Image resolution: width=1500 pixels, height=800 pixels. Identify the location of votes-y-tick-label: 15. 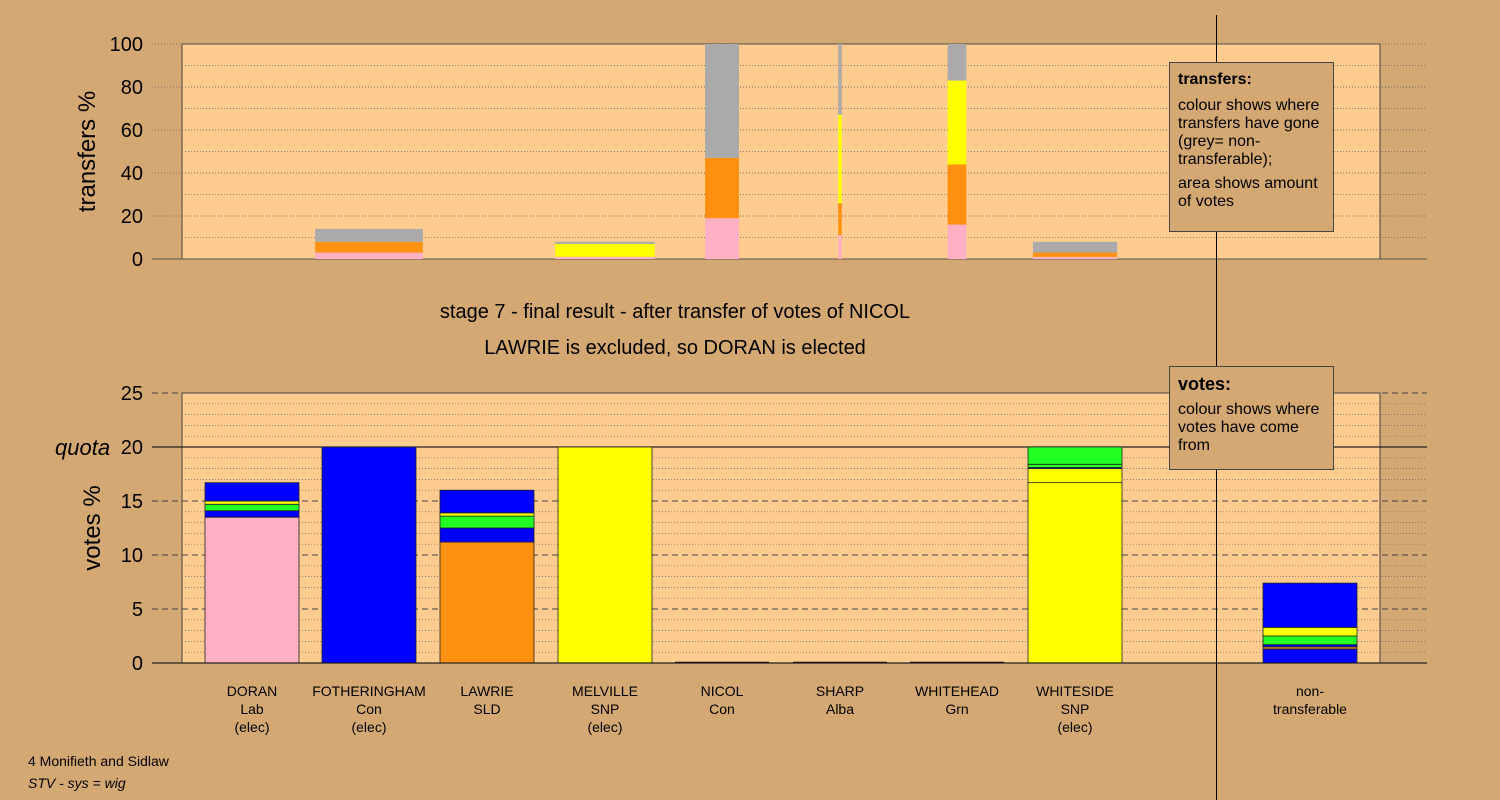
(132, 502).